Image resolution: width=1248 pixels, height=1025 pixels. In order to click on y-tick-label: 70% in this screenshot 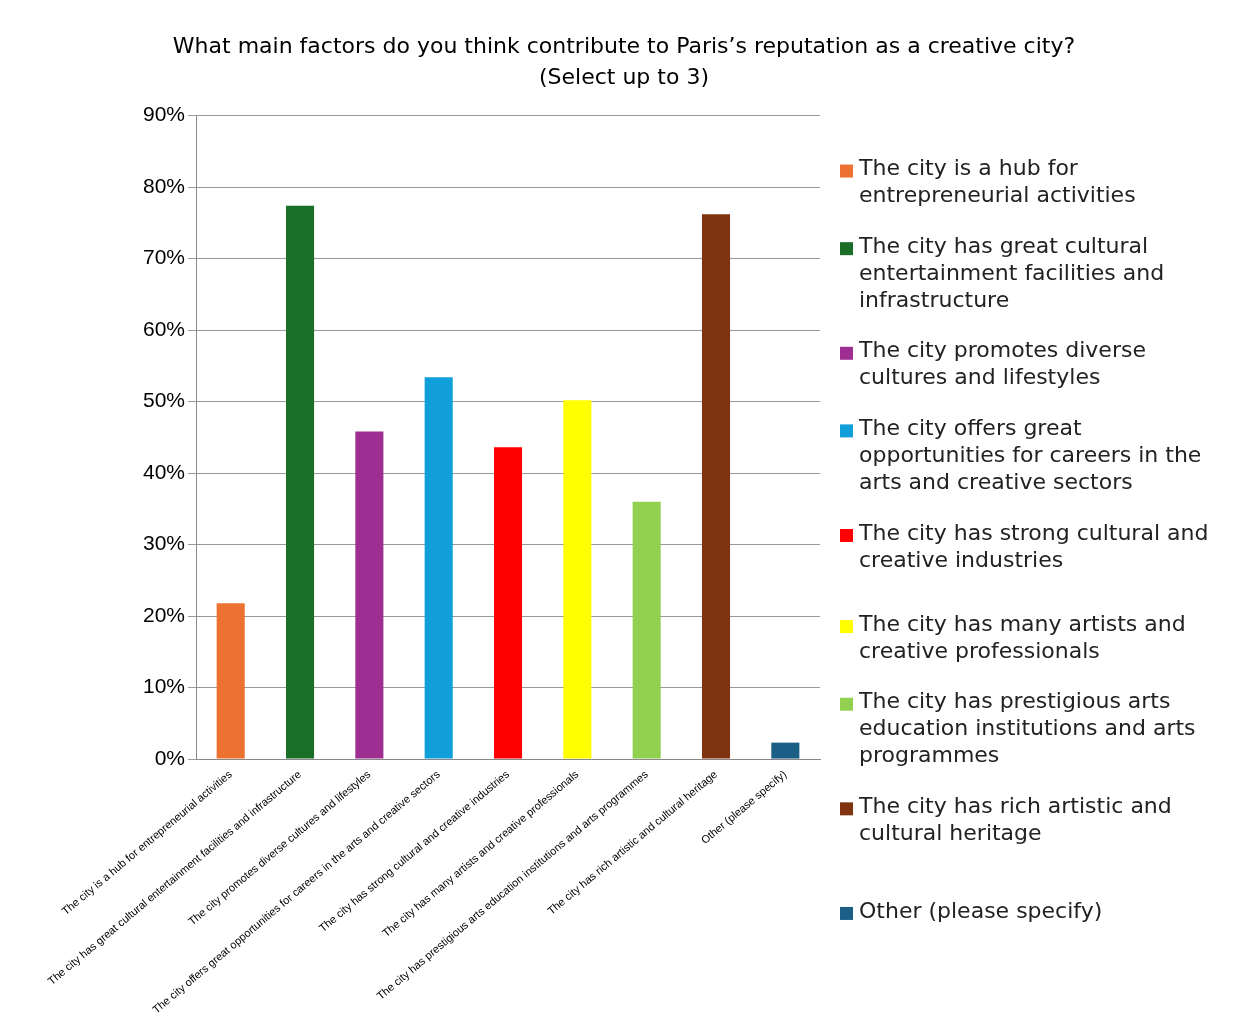, I will do `click(164, 257)`.